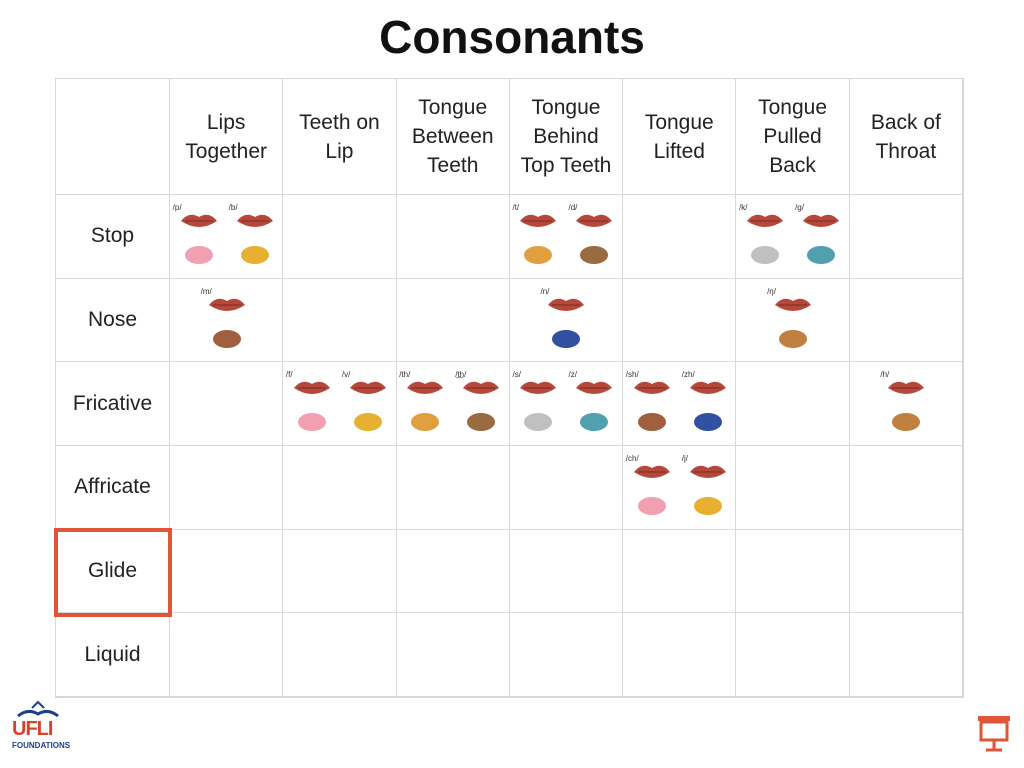  I want to click on logo-book, so click(38, 709).